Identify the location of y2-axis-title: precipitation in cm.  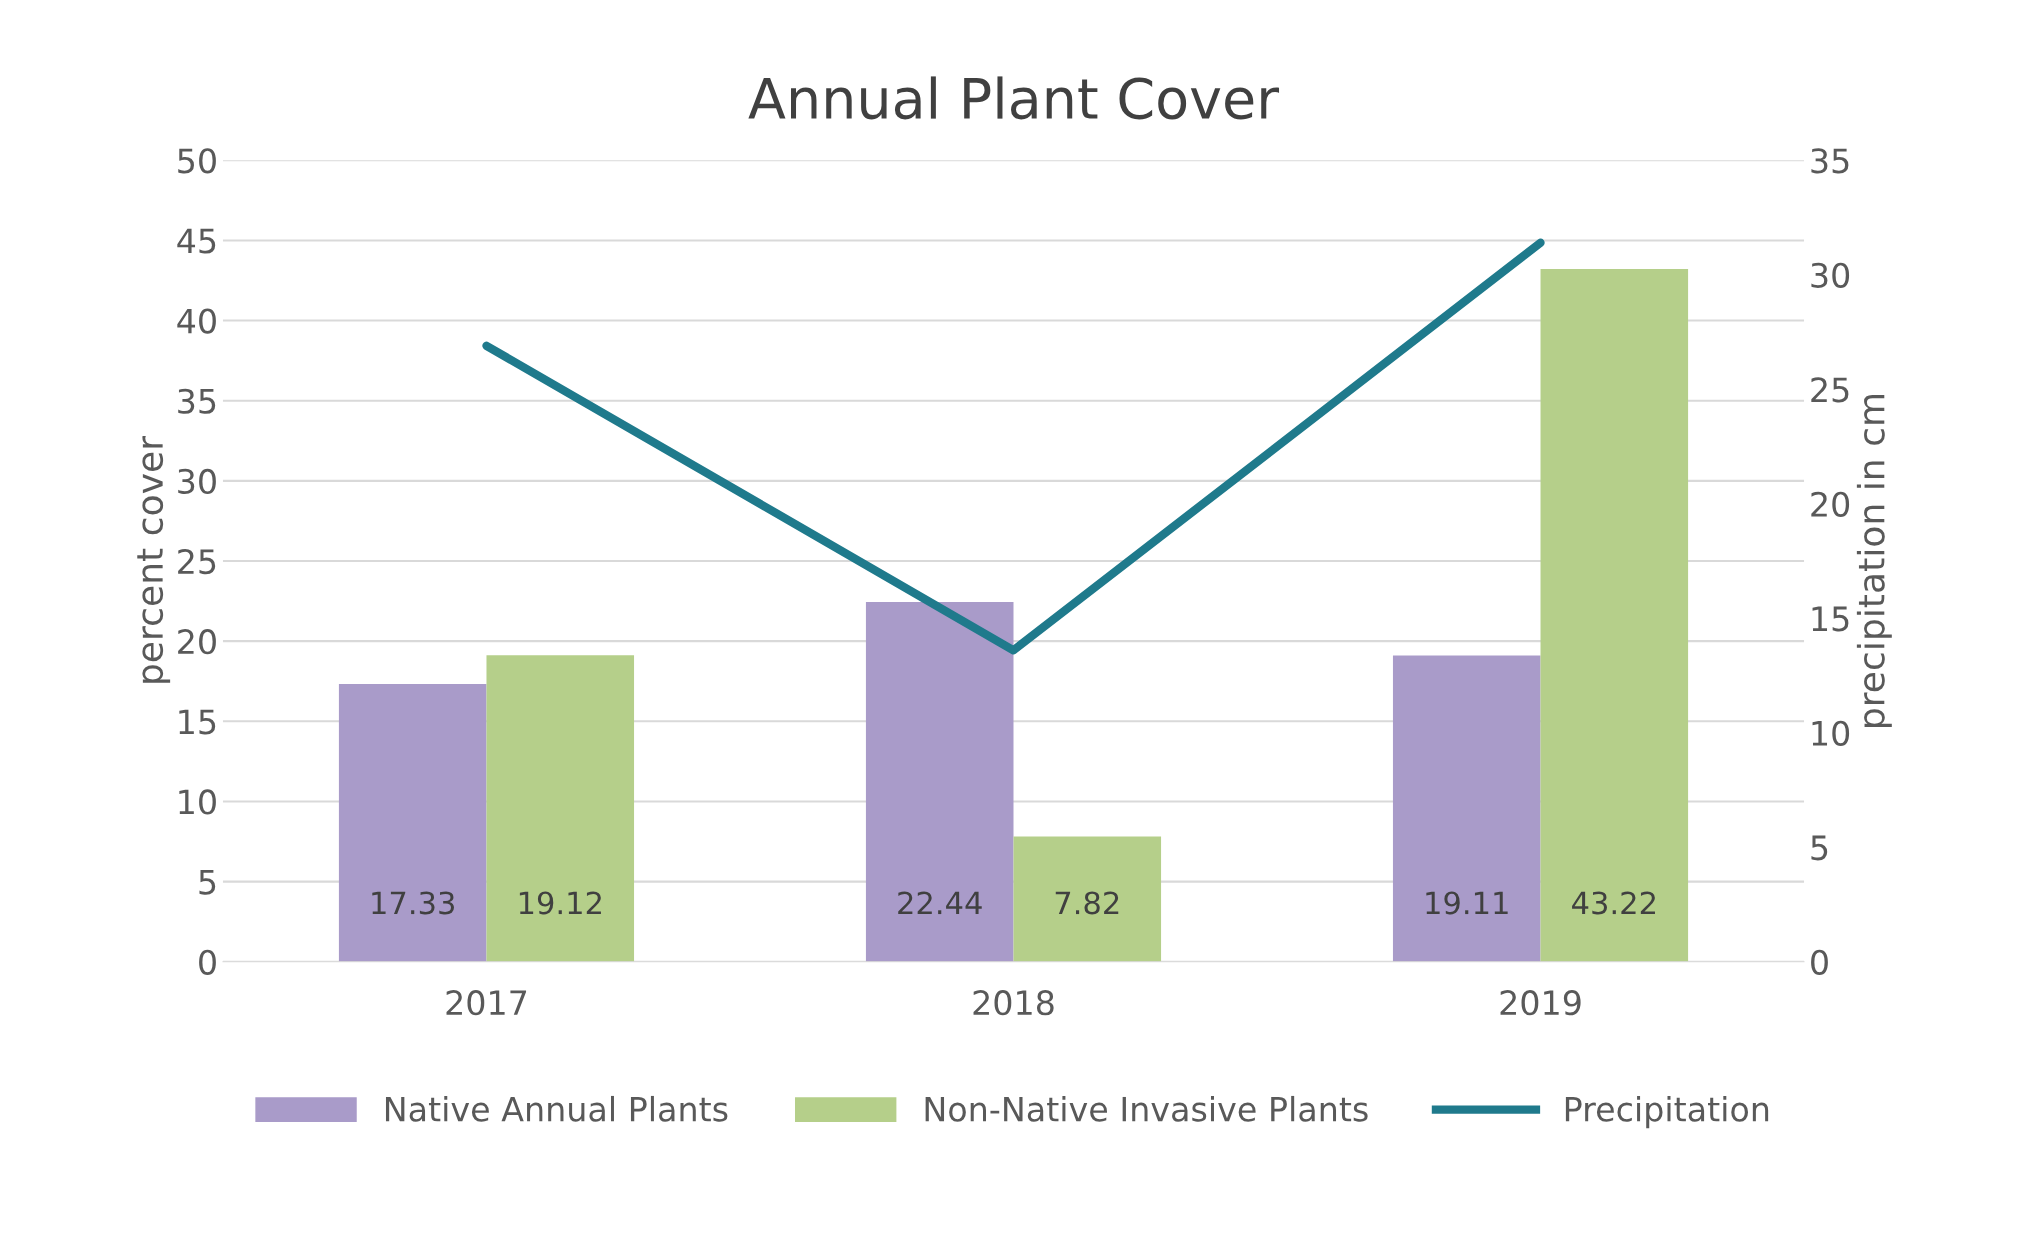
(1874, 560).